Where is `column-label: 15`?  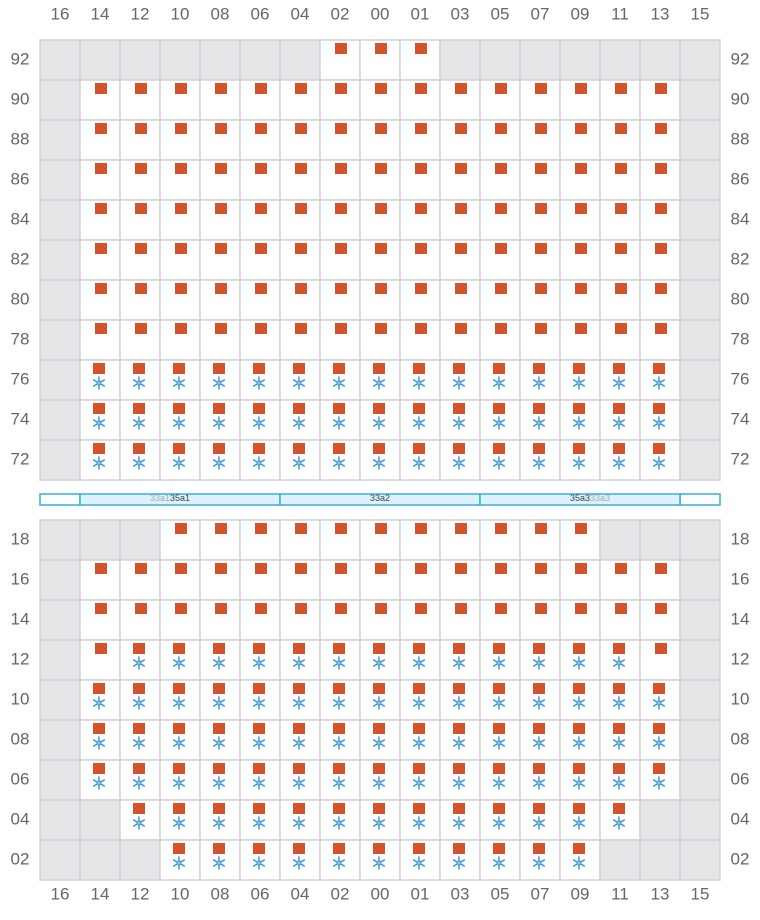 column-label: 15 is located at coordinates (700, 13).